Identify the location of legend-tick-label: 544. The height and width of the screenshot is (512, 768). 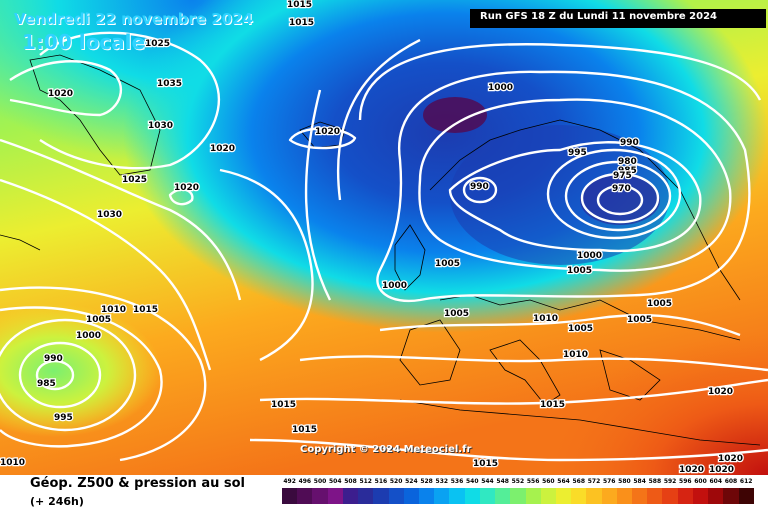
(487, 481).